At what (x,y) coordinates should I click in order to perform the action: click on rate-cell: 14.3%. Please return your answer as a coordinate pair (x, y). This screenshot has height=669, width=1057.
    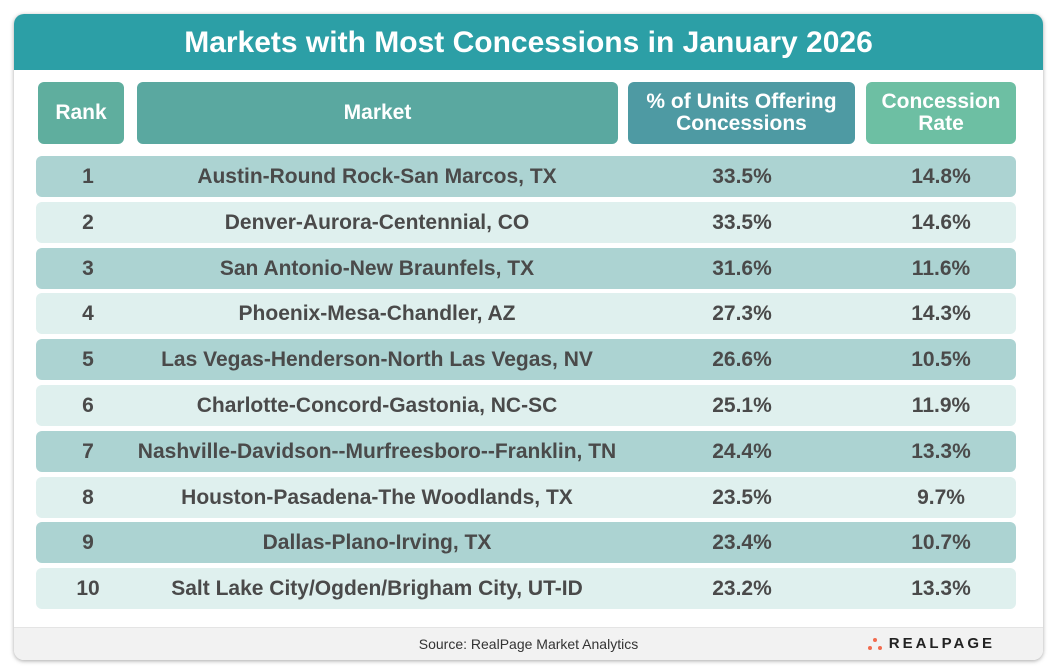
    Looking at the image, I should click on (941, 314).